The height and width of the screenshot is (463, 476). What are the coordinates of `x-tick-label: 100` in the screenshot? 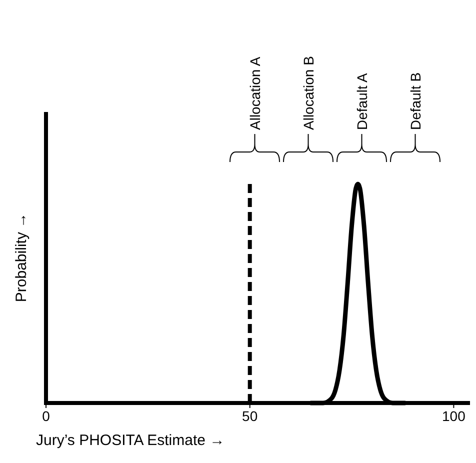 It's located at (454, 416).